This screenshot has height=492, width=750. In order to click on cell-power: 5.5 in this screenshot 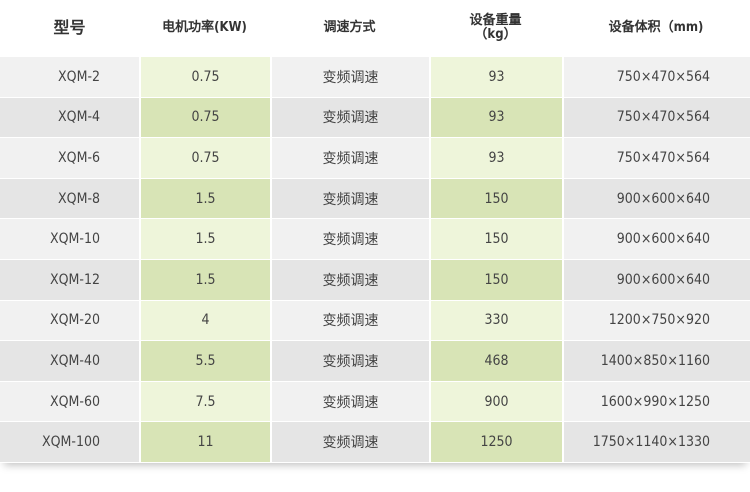, I will do `click(205, 361)`.